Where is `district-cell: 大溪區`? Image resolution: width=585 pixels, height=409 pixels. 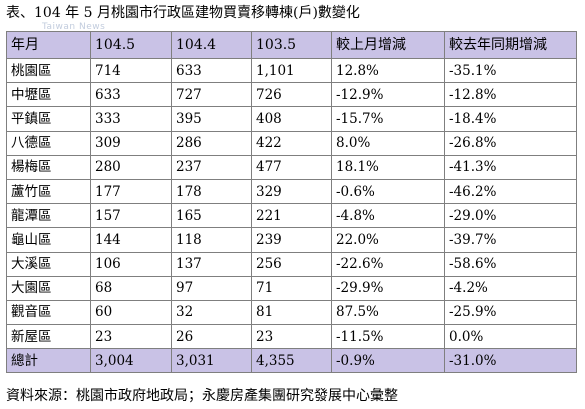 district-cell: 大溪區 is located at coordinates (48, 264).